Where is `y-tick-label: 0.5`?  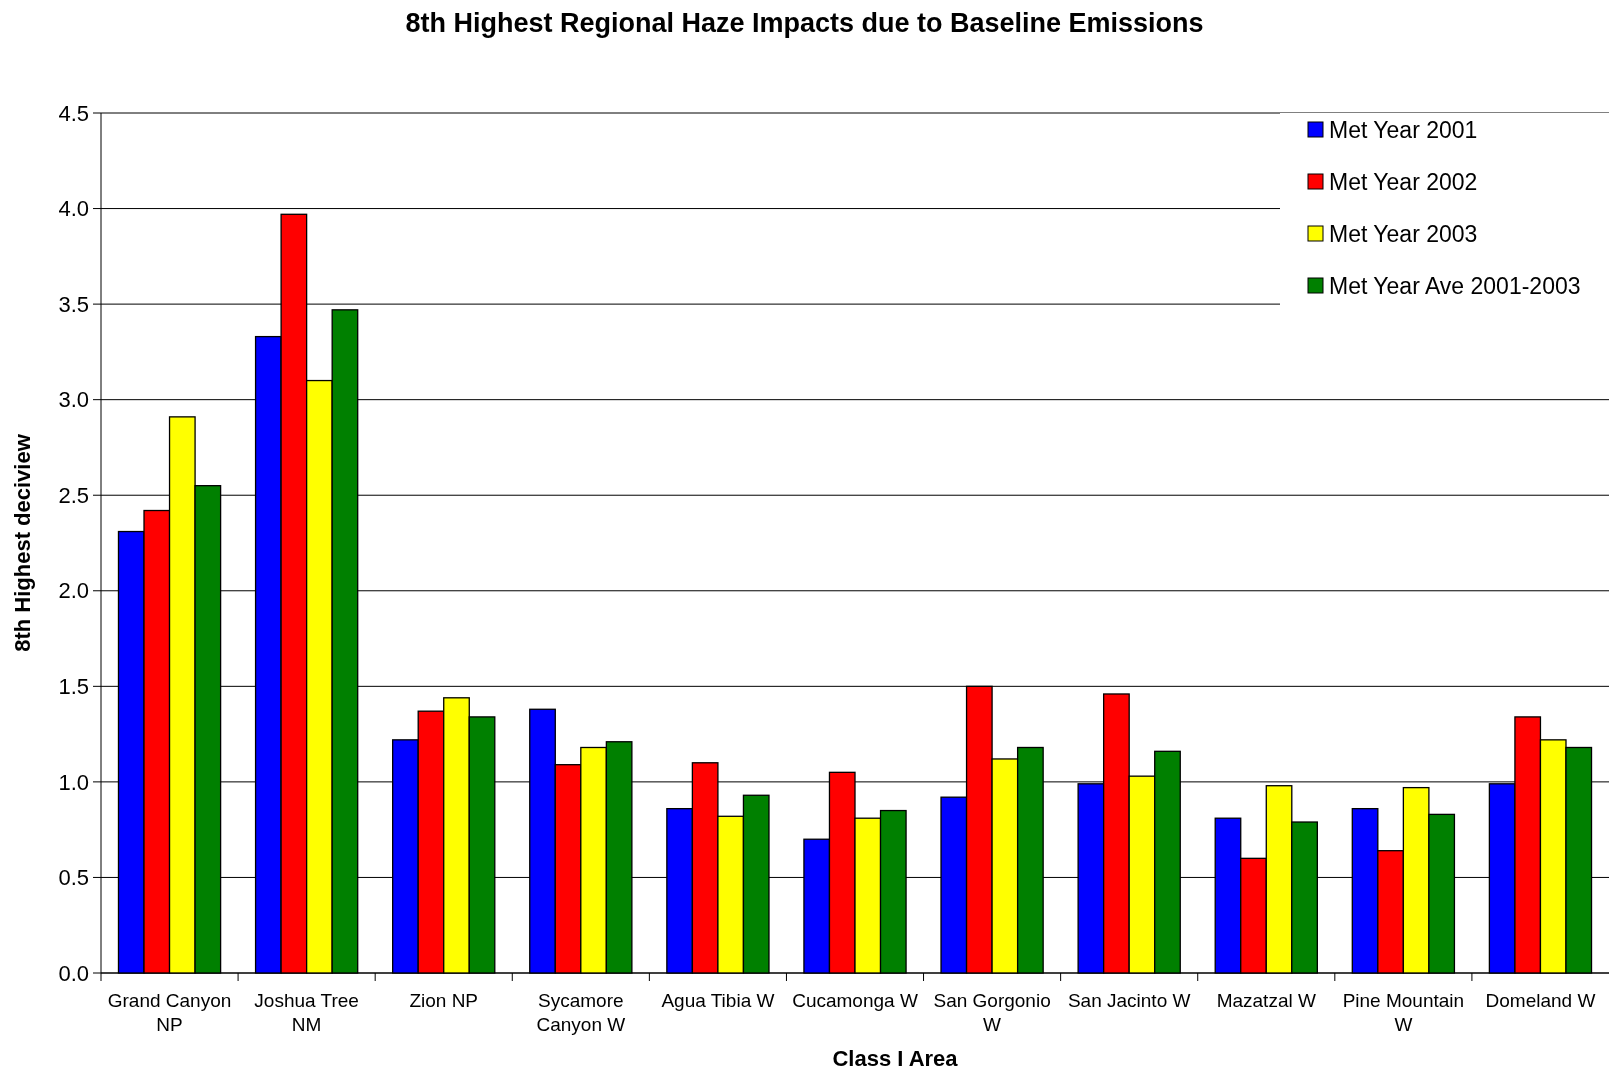 y-tick-label: 0.5 is located at coordinates (73, 878).